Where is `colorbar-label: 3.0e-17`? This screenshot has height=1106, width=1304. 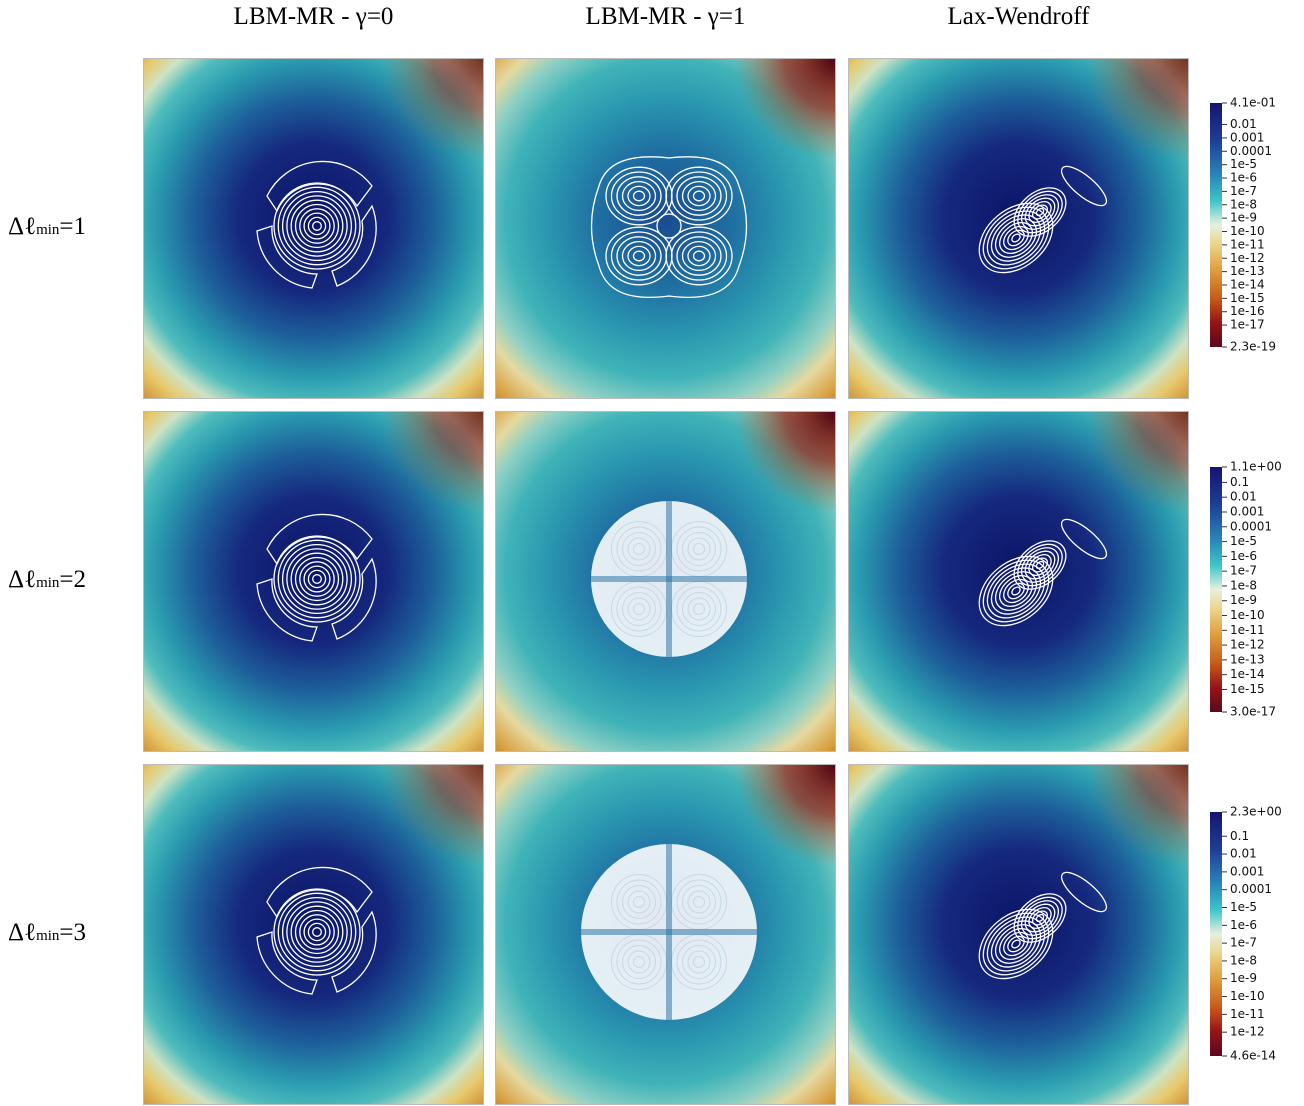
colorbar-label: 3.0e-17 is located at coordinates (1253, 712).